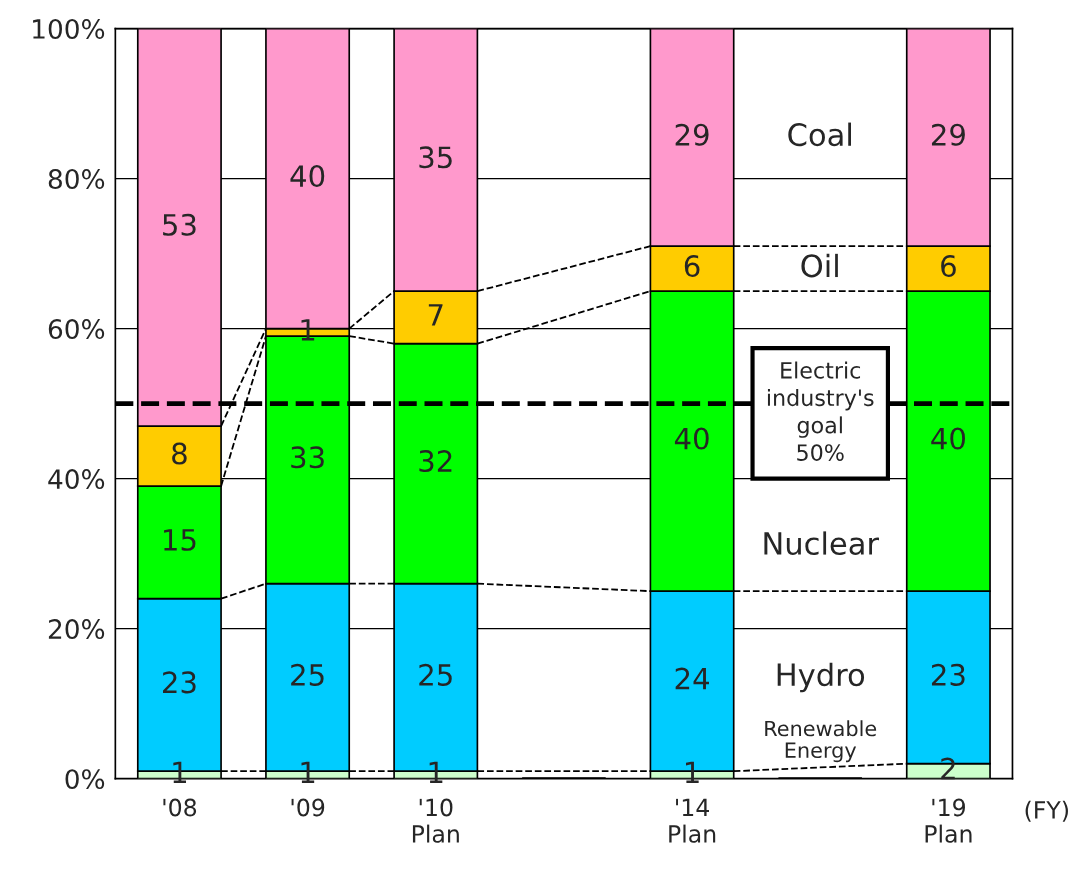  I want to click on x-tick-label: '19 Plan, so click(948, 820).